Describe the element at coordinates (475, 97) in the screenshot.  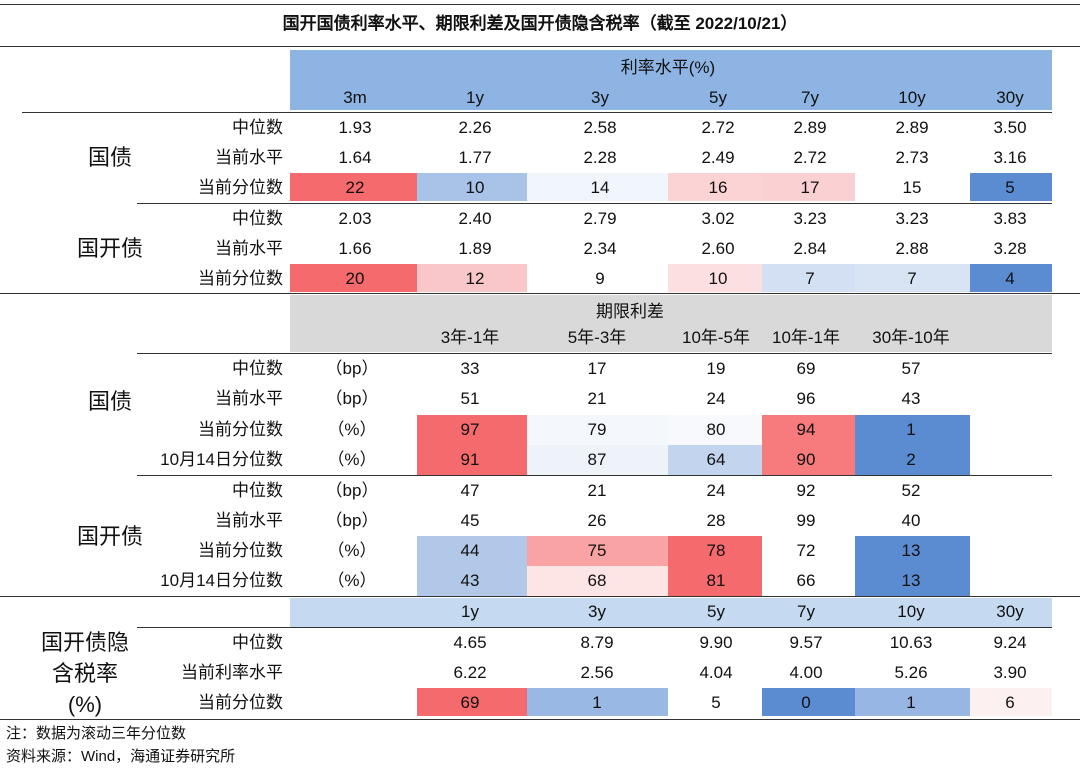
I see `s1-col-header: 1y` at that location.